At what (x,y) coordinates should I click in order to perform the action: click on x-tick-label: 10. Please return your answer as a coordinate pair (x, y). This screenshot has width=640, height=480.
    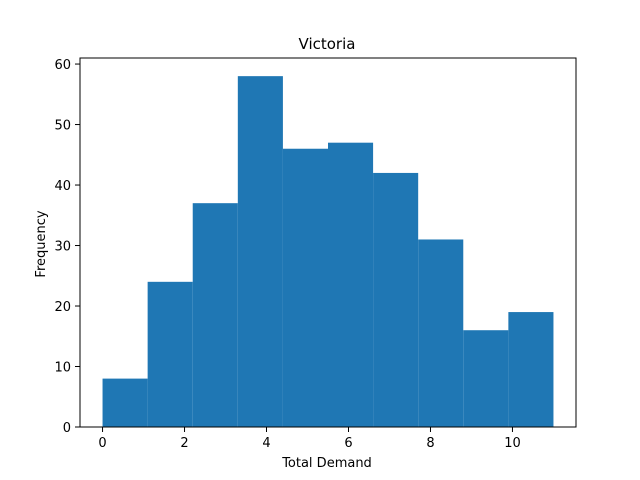
    Looking at the image, I should click on (512, 443).